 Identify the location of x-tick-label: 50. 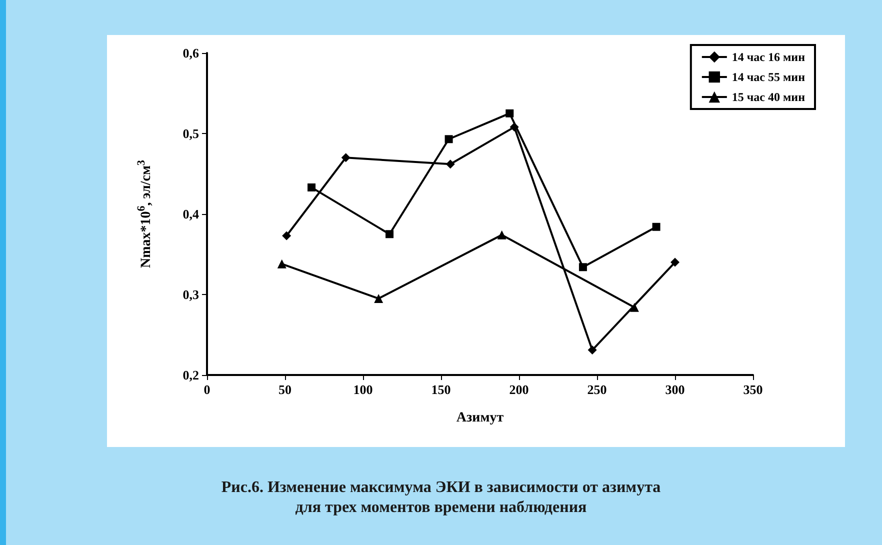
(285, 389).